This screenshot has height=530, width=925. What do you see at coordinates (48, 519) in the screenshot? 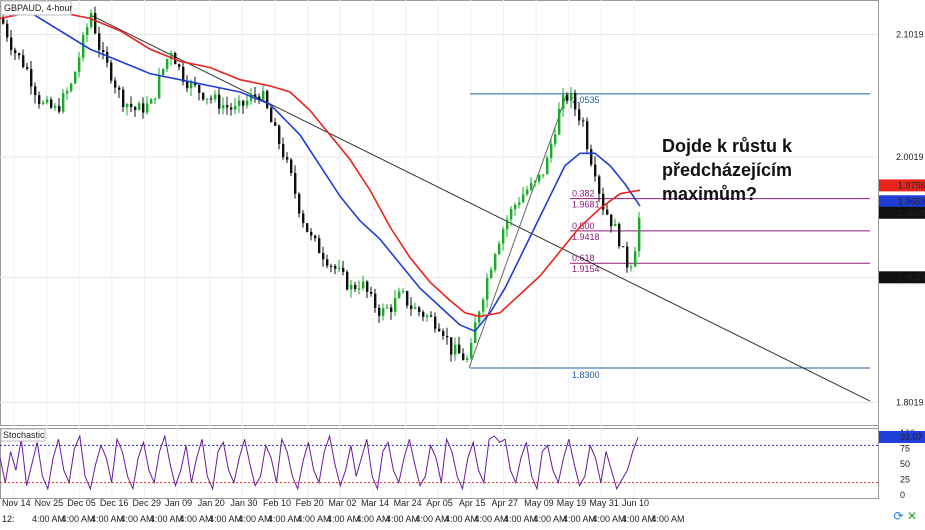
I see `x-time-label-0: 4:00 AM` at bounding box center [48, 519].